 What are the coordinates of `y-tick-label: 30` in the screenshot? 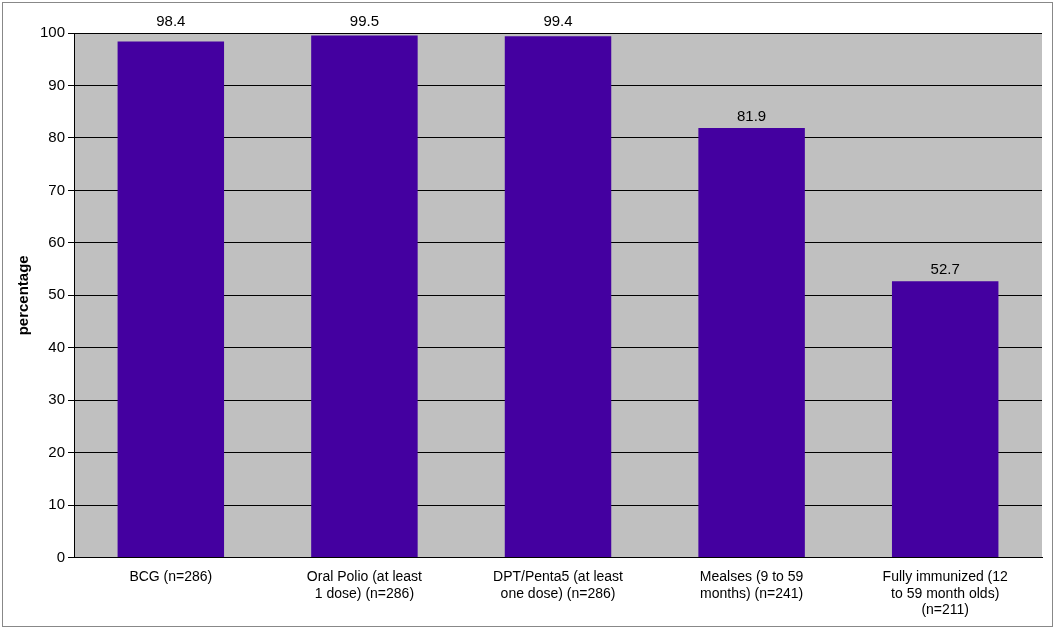 It's located at (57, 399).